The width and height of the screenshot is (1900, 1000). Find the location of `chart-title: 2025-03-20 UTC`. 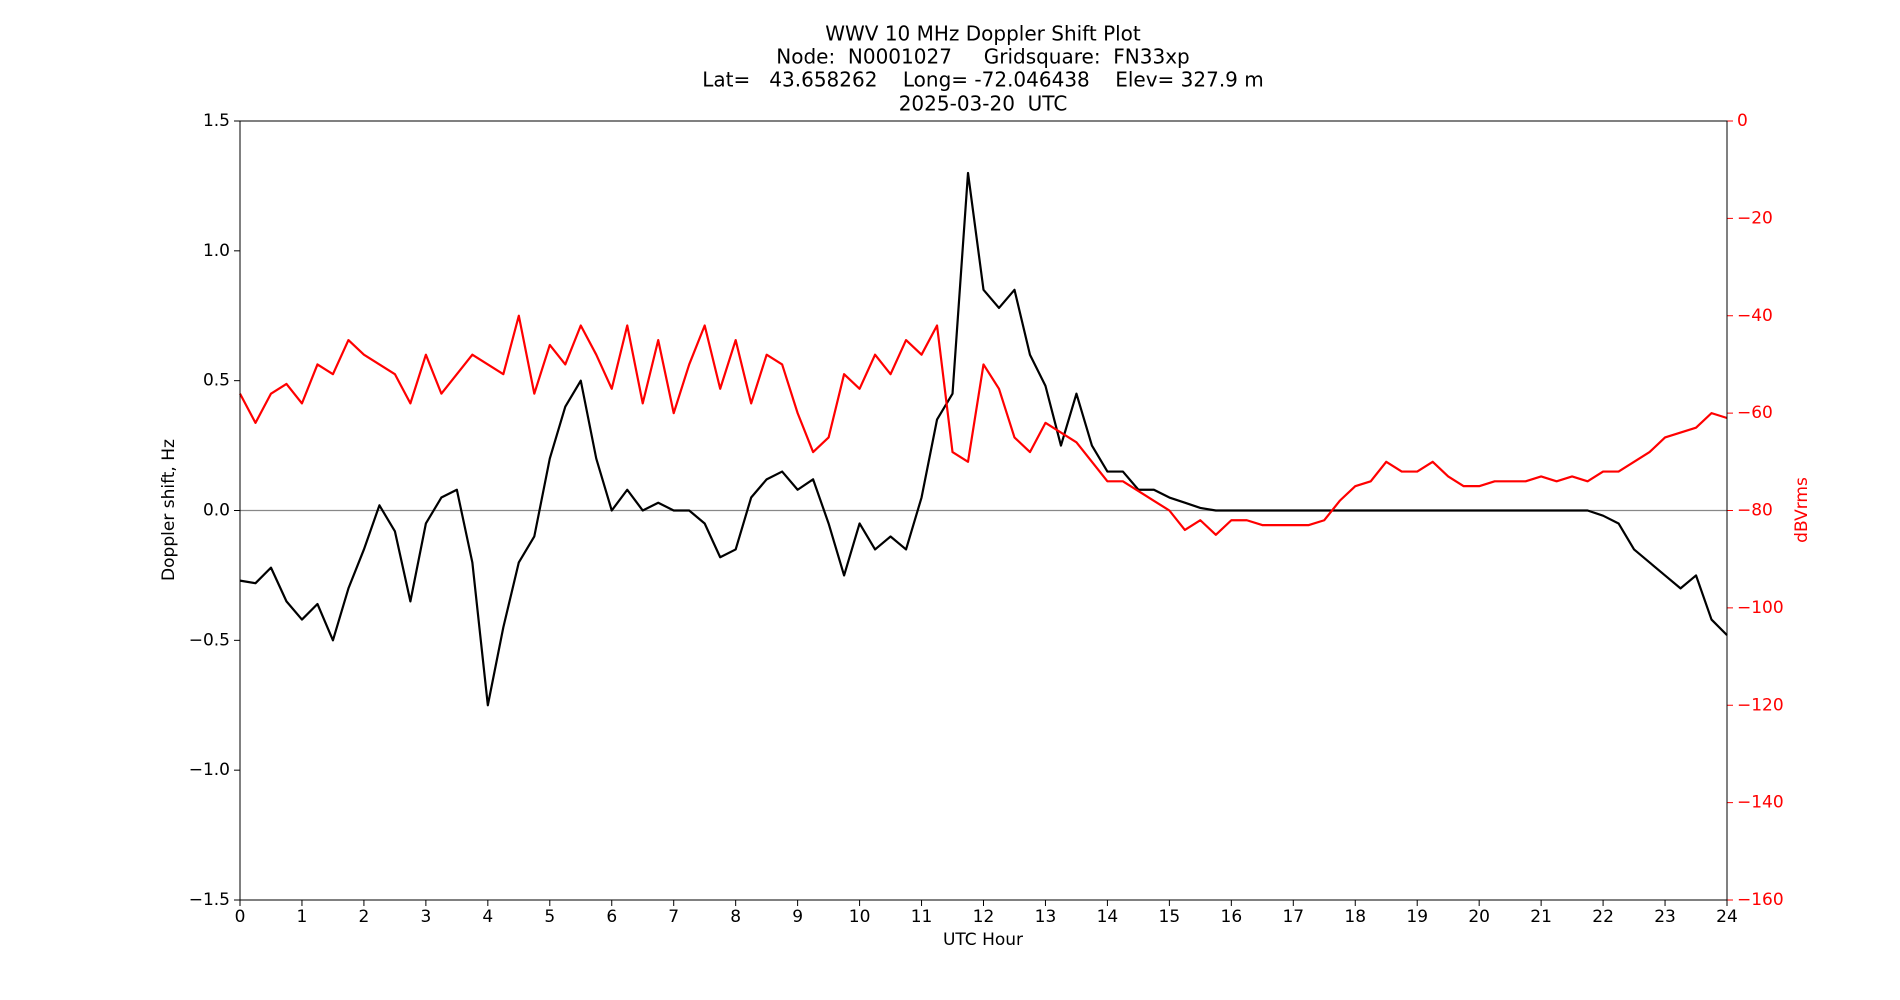

chart-title: 2025-03-20 UTC is located at coordinates (983, 104).